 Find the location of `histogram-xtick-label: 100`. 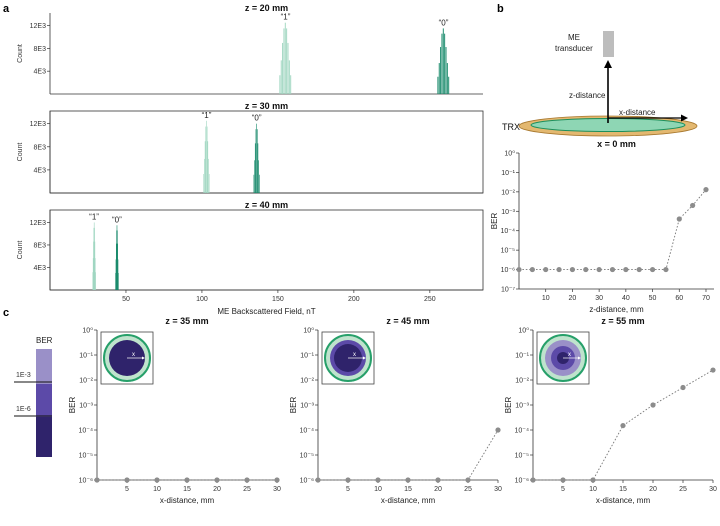

histogram-xtick-label: 100 is located at coordinates (202, 299).